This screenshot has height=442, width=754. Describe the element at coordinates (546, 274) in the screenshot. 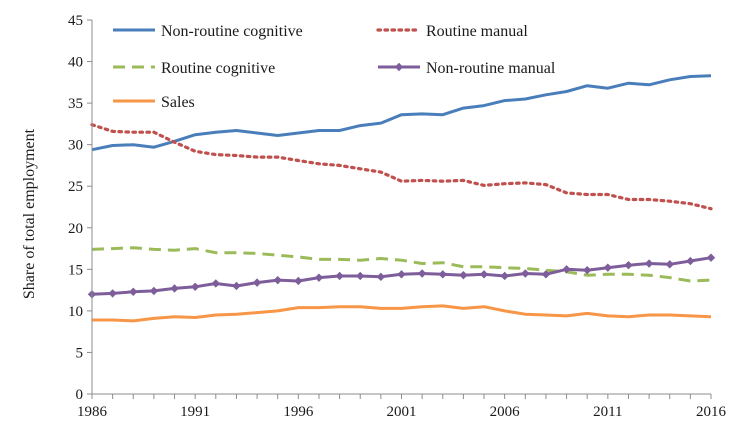

I see `point-non-routine-manual-2008` at that location.